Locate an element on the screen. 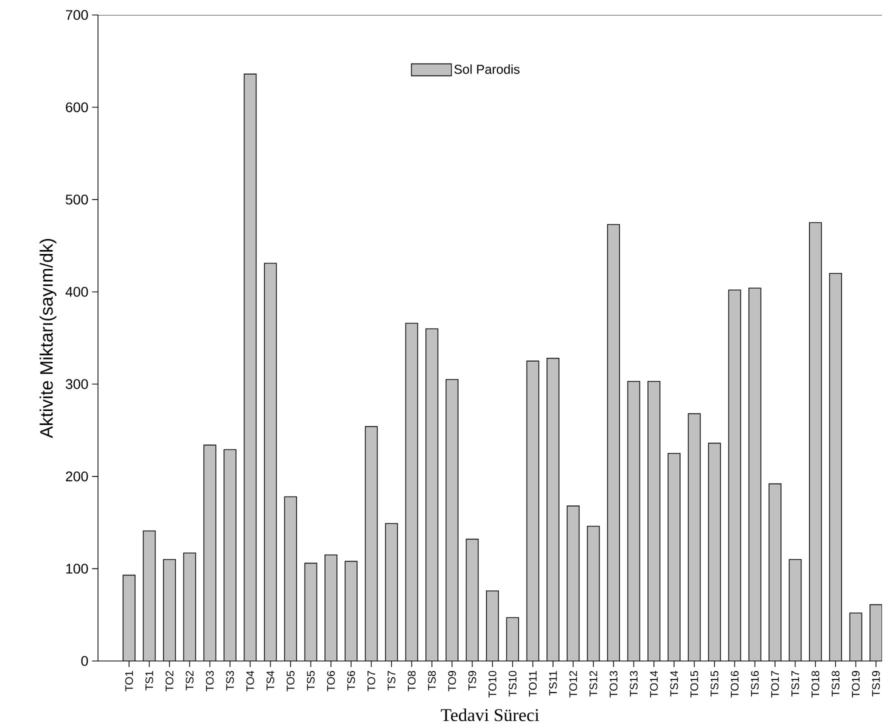 The width and height of the screenshot is (895, 725). x-tick-label: TS3 is located at coordinates (230, 681).